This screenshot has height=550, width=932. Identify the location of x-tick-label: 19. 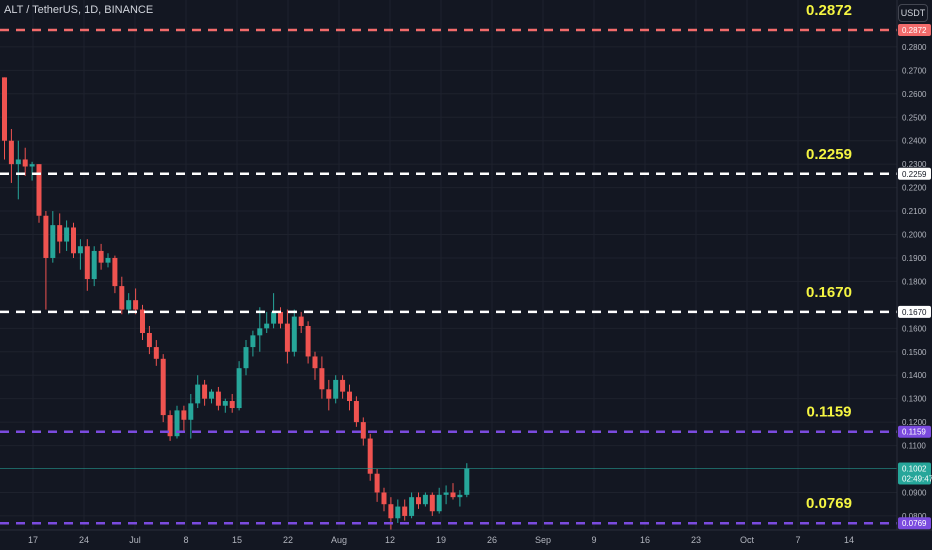
(441, 540).